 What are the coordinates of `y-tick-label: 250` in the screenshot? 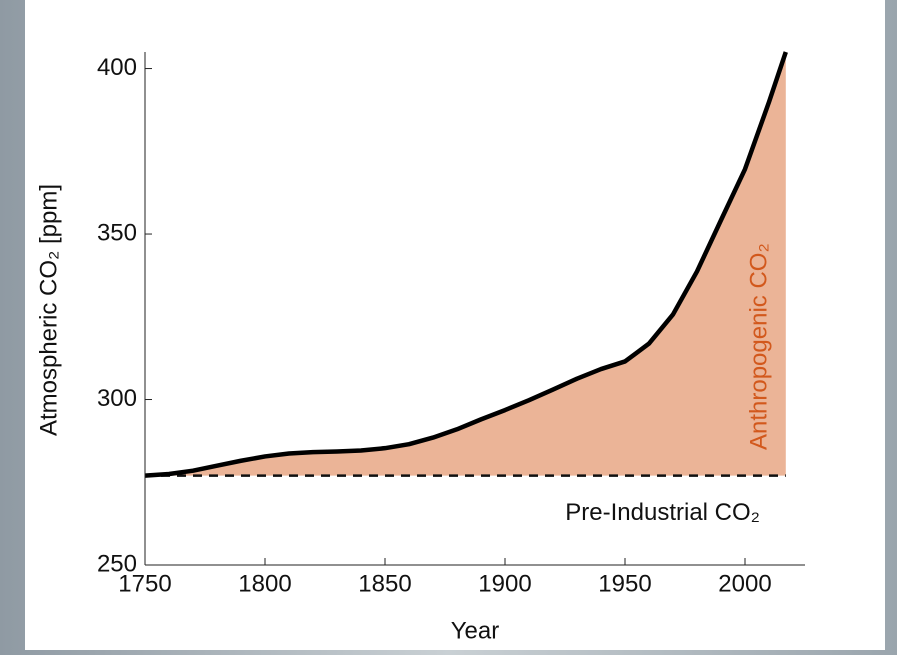 It's located at (117, 563).